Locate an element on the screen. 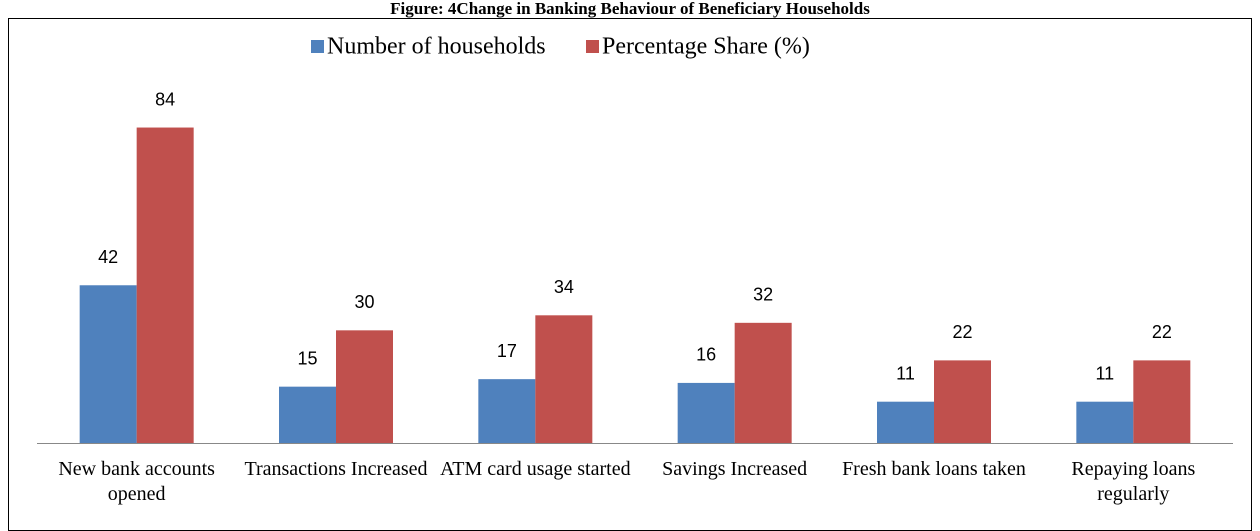 Image resolution: width=1260 pixels, height=531 pixels. legend-label: Percentage Share (%) is located at coordinates (706, 47).